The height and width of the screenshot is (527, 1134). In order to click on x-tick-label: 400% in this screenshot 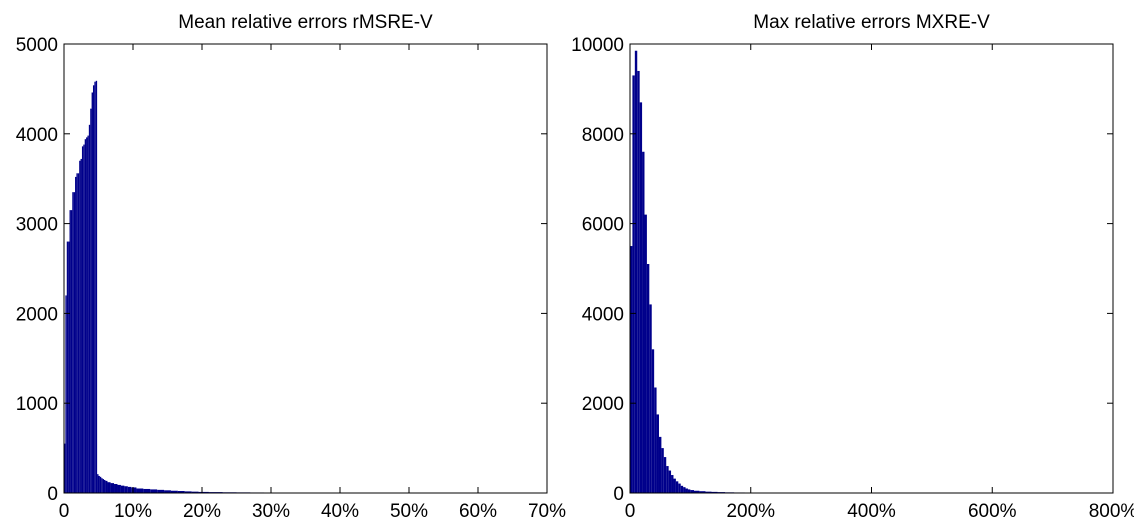, I will do `click(871, 511)`.